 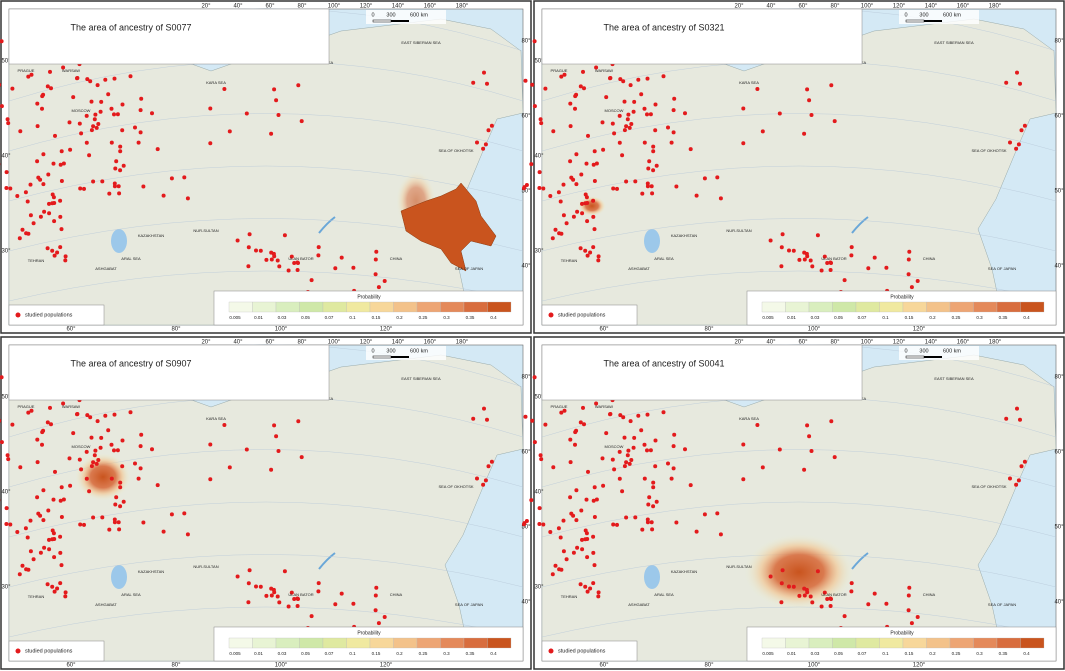 What do you see at coordinates (979, 653) in the screenshot?
I see `probability-label: 0.3` at bounding box center [979, 653].